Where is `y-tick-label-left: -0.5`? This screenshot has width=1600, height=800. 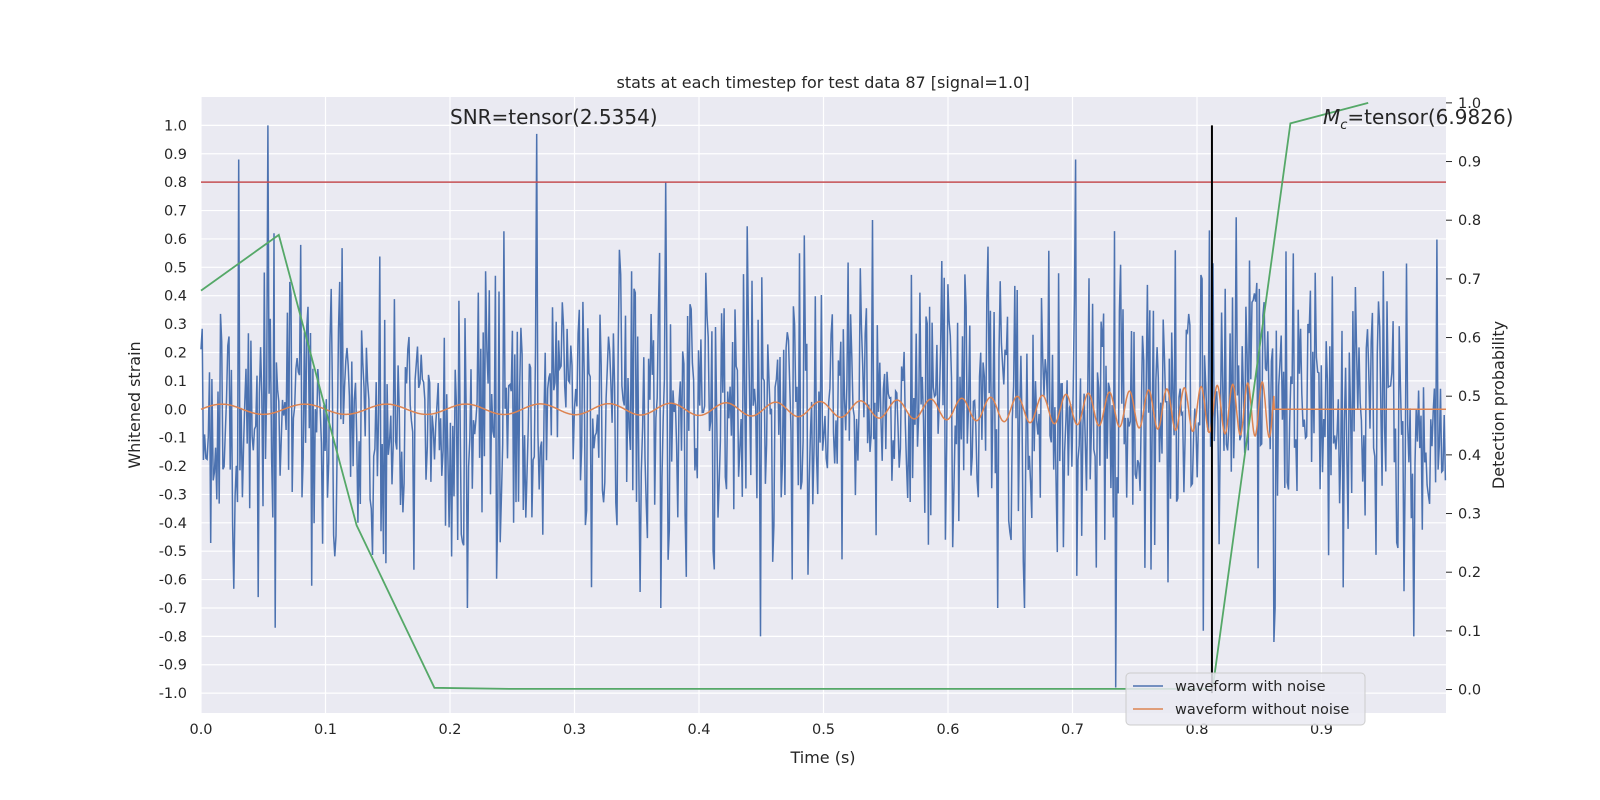 y-tick-label-left: -0.5 is located at coordinates (173, 552).